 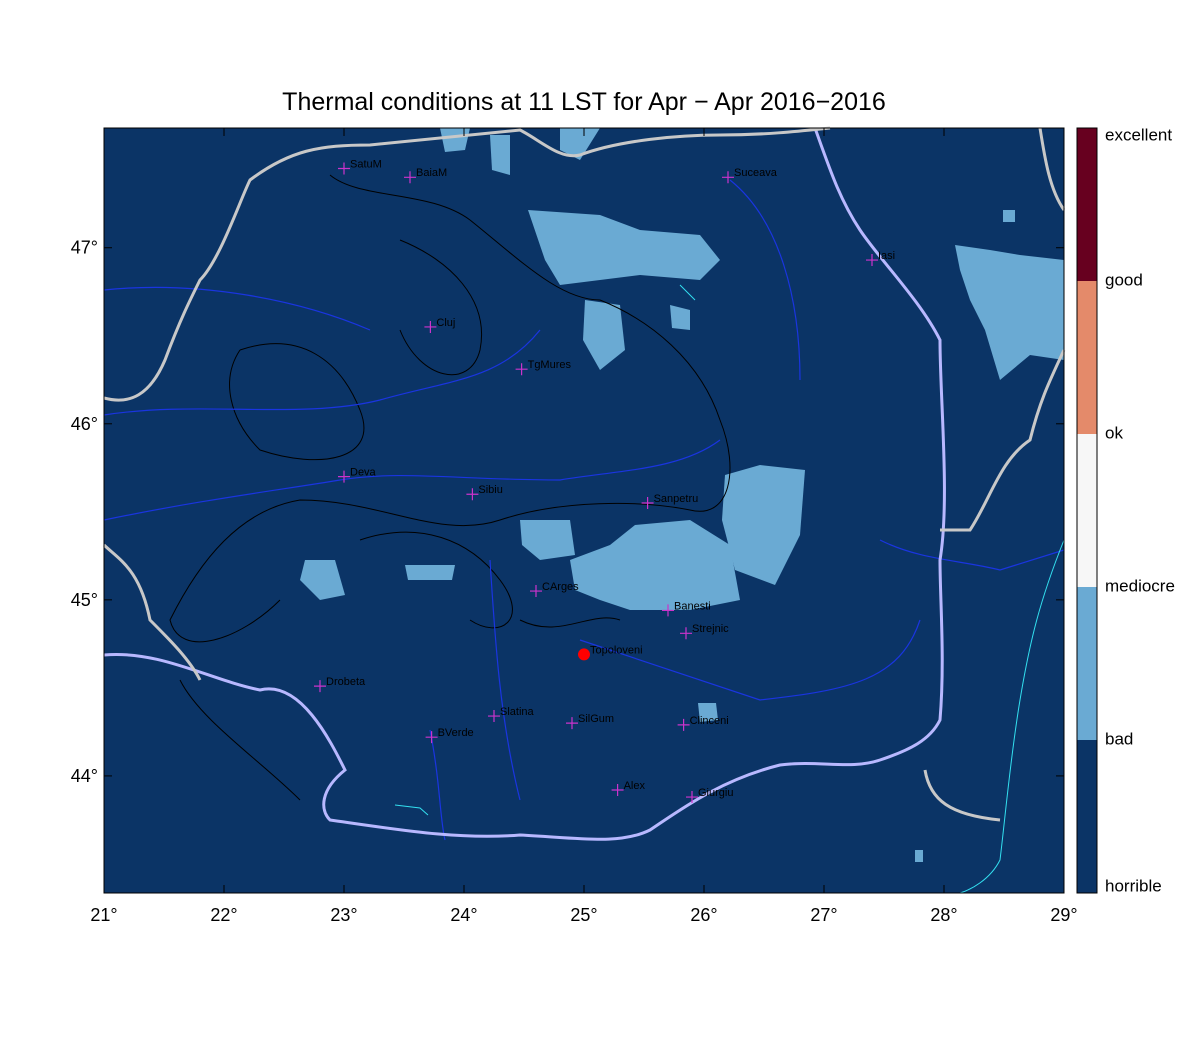 What do you see at coordinates (616, 650) in the screenshot?
I see `city-label: Topoloveni` at bounding box center [616, 650].